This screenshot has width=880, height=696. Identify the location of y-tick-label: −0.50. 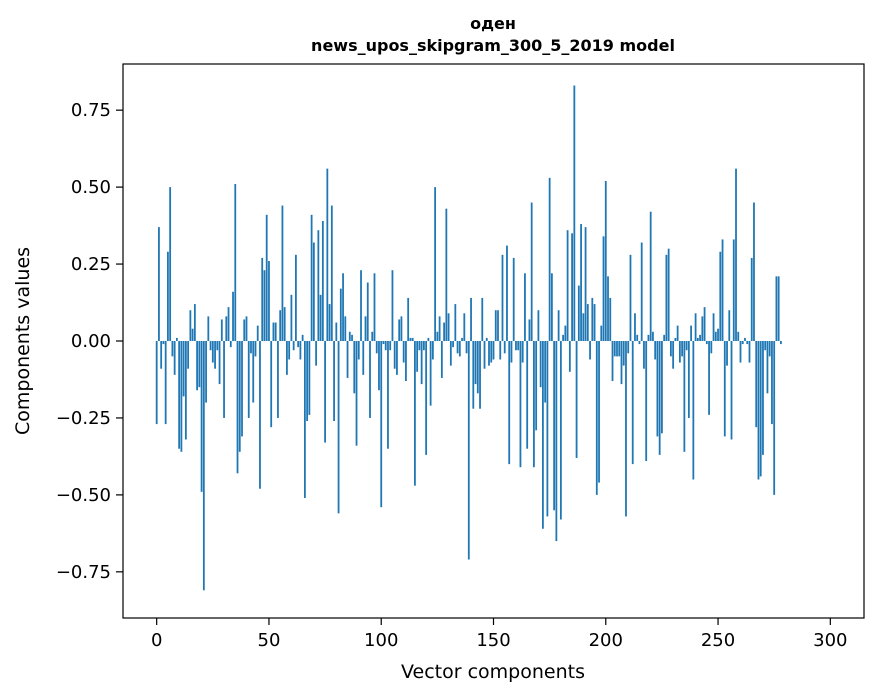
(83, 495).